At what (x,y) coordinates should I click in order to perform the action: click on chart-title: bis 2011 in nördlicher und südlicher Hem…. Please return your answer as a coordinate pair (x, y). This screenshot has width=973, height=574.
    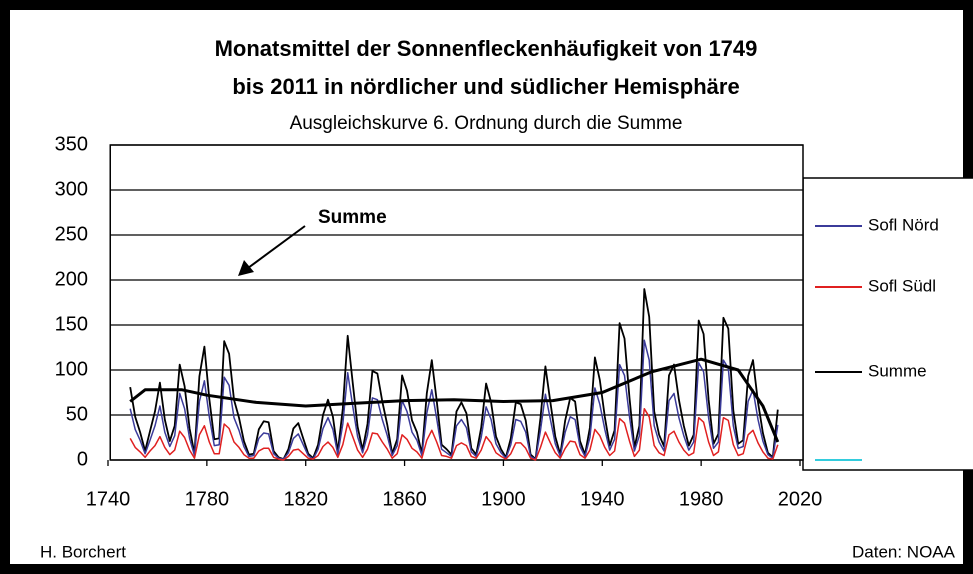
    Looking at the image, I should click on (485, 86).